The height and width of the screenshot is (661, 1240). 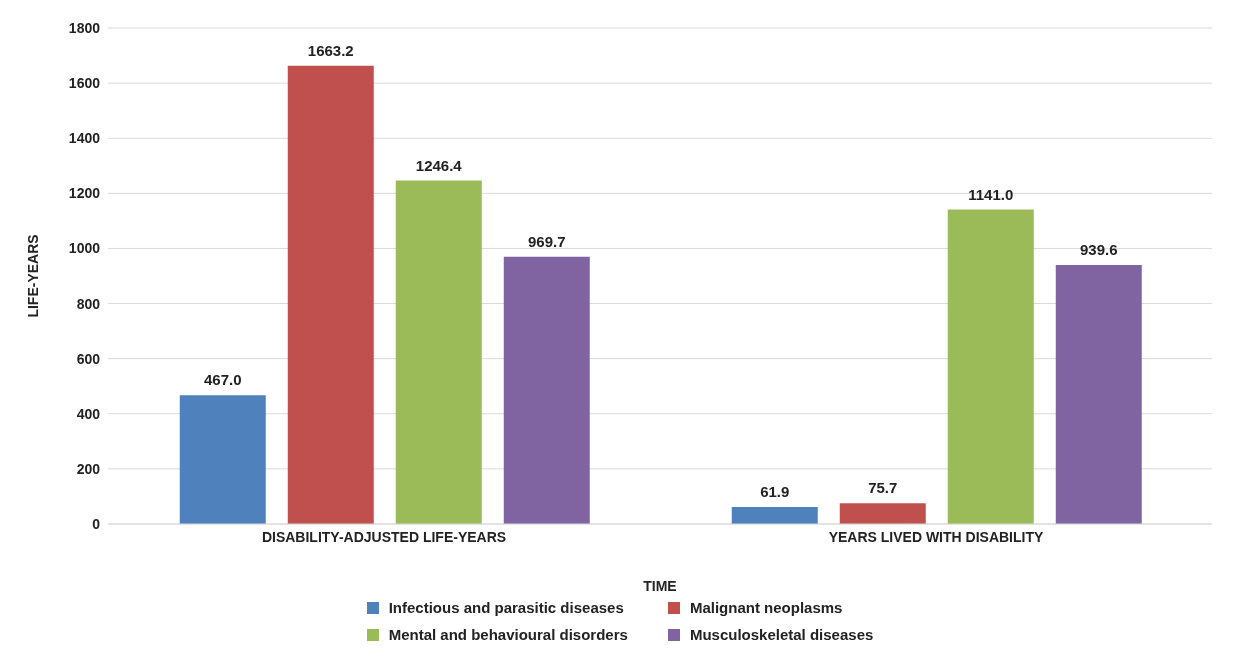 I want to click on data-label: 1141.0, so click(x=991, y=194).